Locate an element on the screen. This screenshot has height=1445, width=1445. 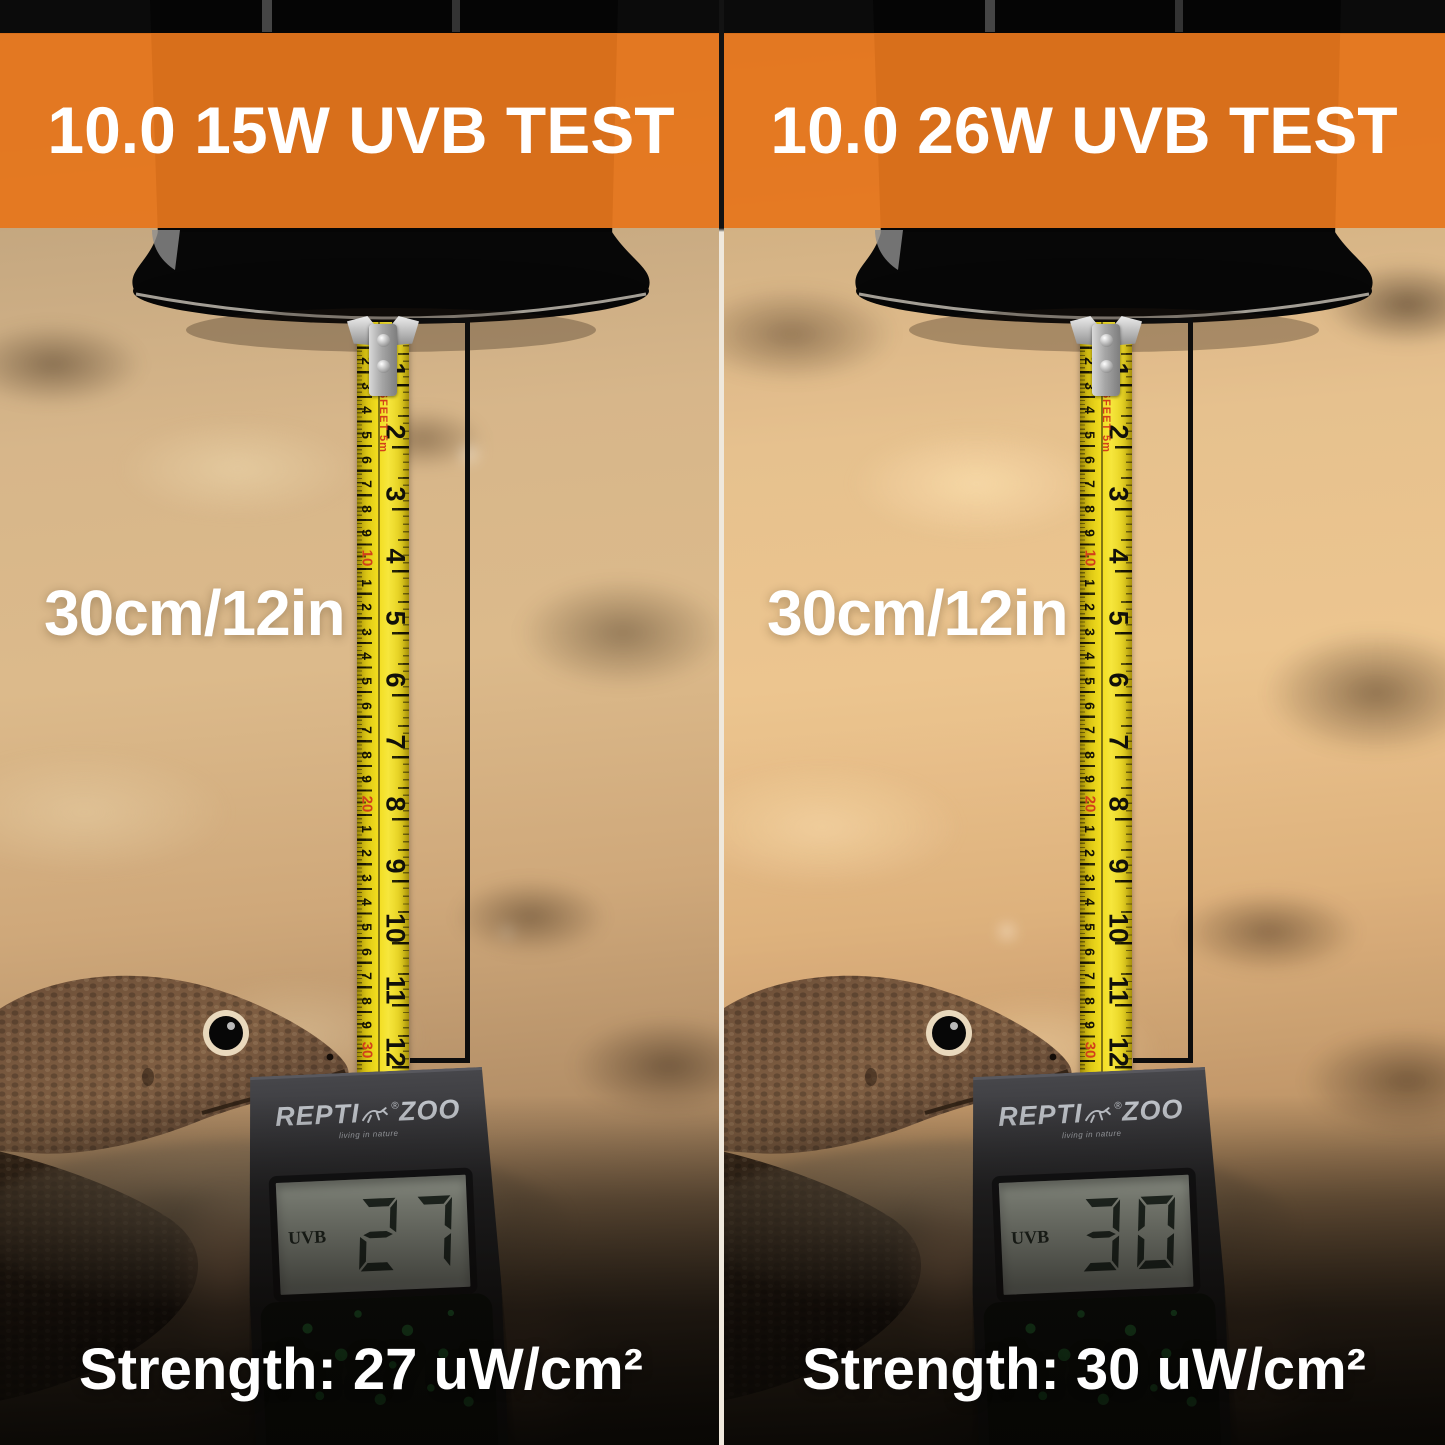
strength-label: Strength: 27 uW/cm² is located at coordinates (361, 1369).